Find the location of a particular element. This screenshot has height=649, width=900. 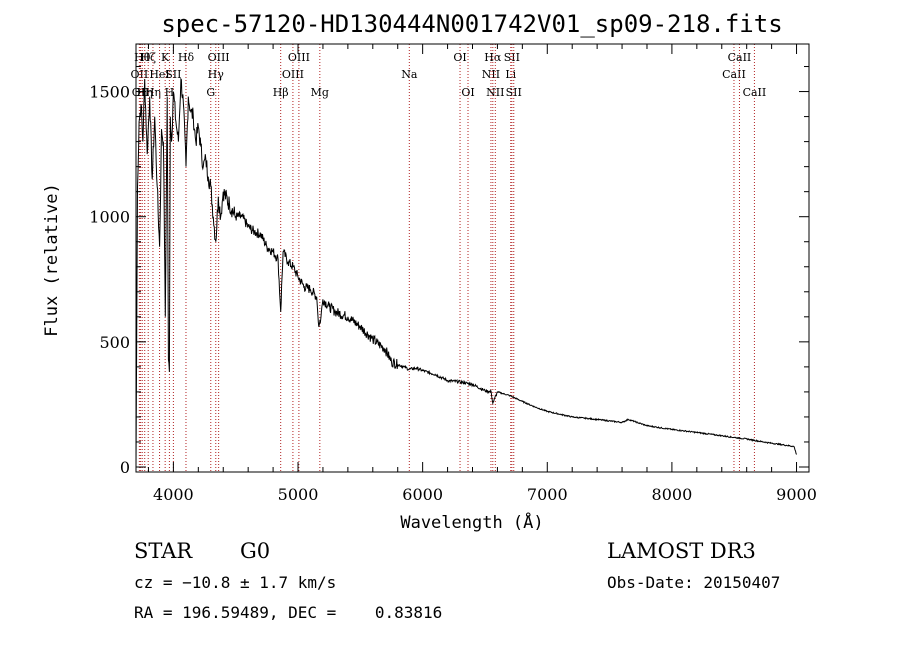

subclass: G0 is located at coordinates (255, 551).